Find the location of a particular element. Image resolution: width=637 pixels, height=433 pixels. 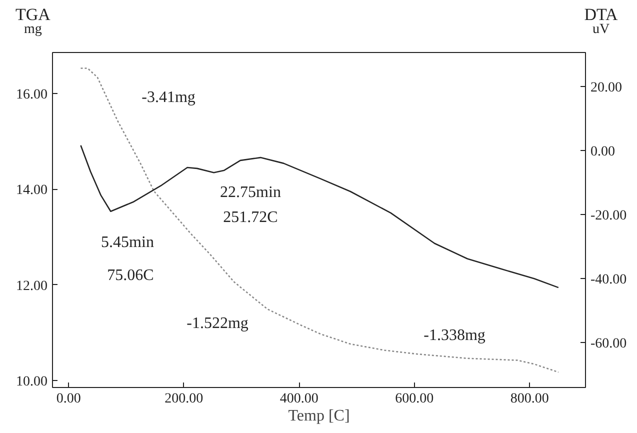

x-tick-label: 600.00 is located at coordinates (414, 399).